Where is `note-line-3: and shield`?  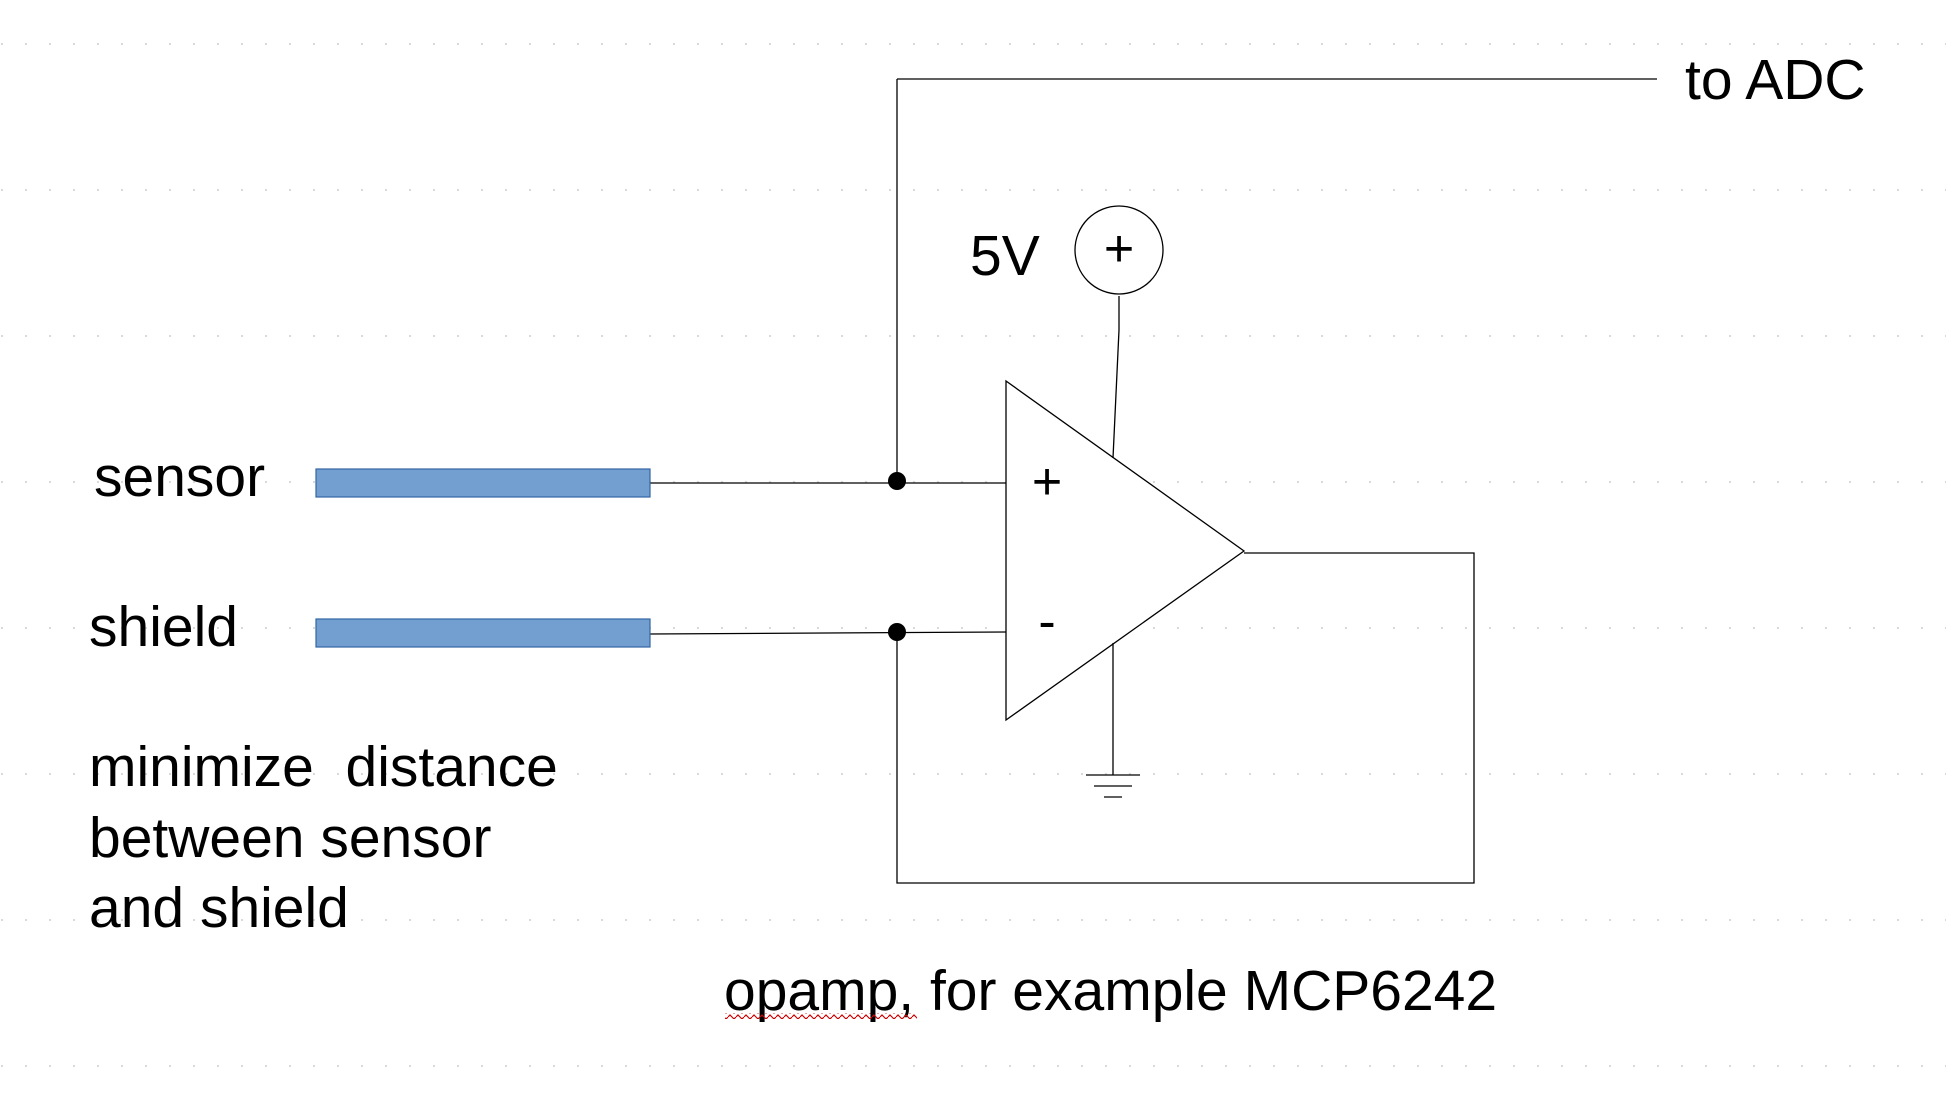 note-line-3: and shield is located at coordinates (219, 908).